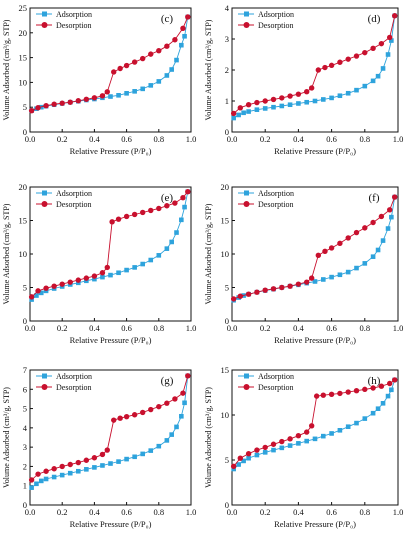 The image size is (408, 550). What do you see at coordinates (227, 39) in the screenshot?
I see `y-tick-label: 3` at bounding box center [227, 39].